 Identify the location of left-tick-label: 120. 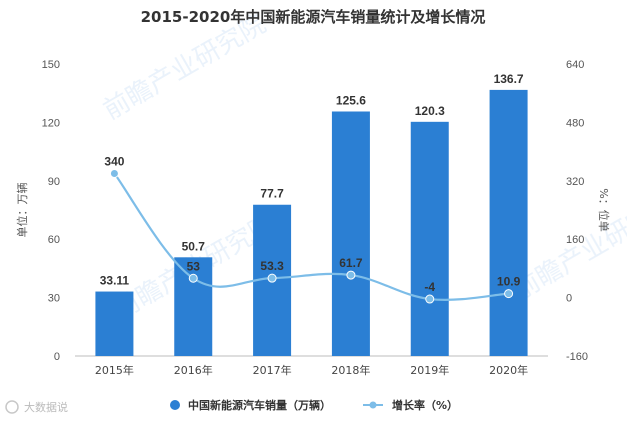
(51, 123).